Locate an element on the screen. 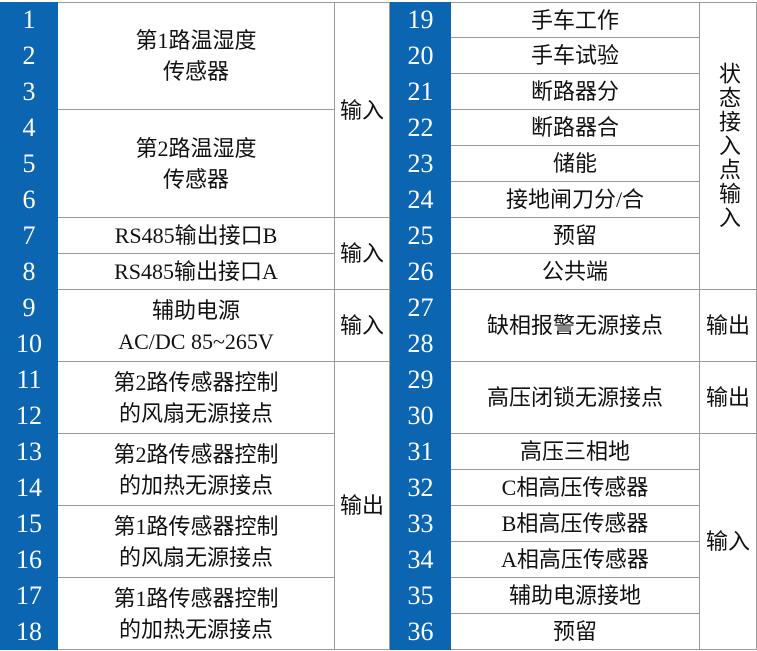 This screenshot has height=651, width=757. terminal-number: 31 is located at coordinates (420, 452).